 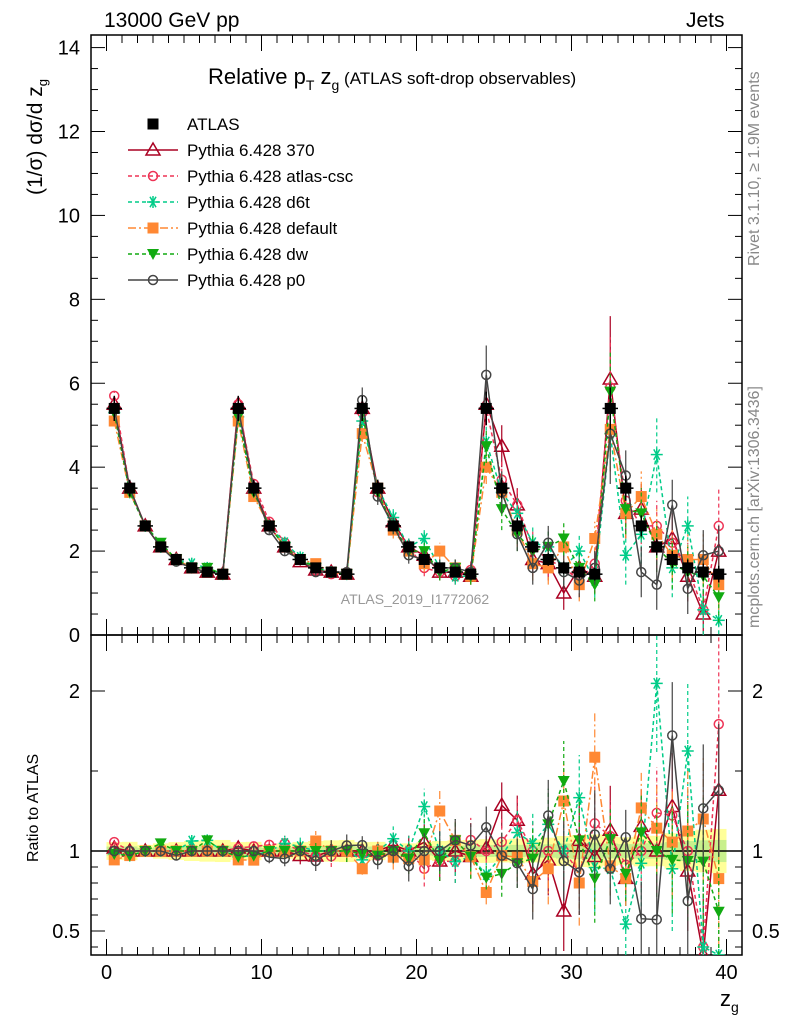 What do you see at coordinates (42, 82) in the screenshot?
I see `y-axis-label-sub: g` at bounding box center [42, 82].